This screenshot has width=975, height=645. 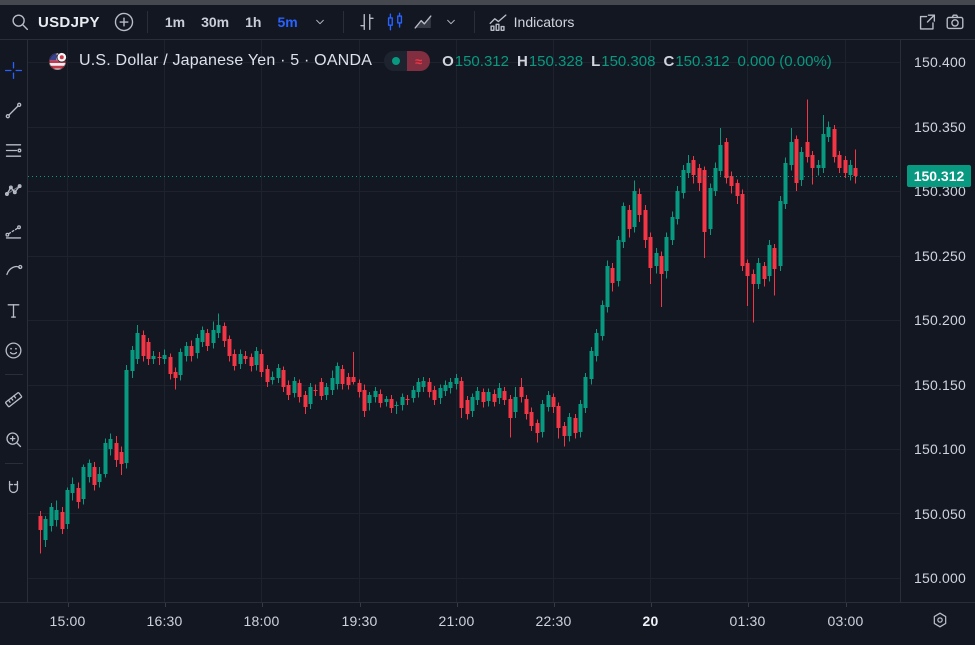 What do you see at coordinates (650, 621) in the screenshot?
I see `time-axis-label: 20` at bounding box center [650, 621].